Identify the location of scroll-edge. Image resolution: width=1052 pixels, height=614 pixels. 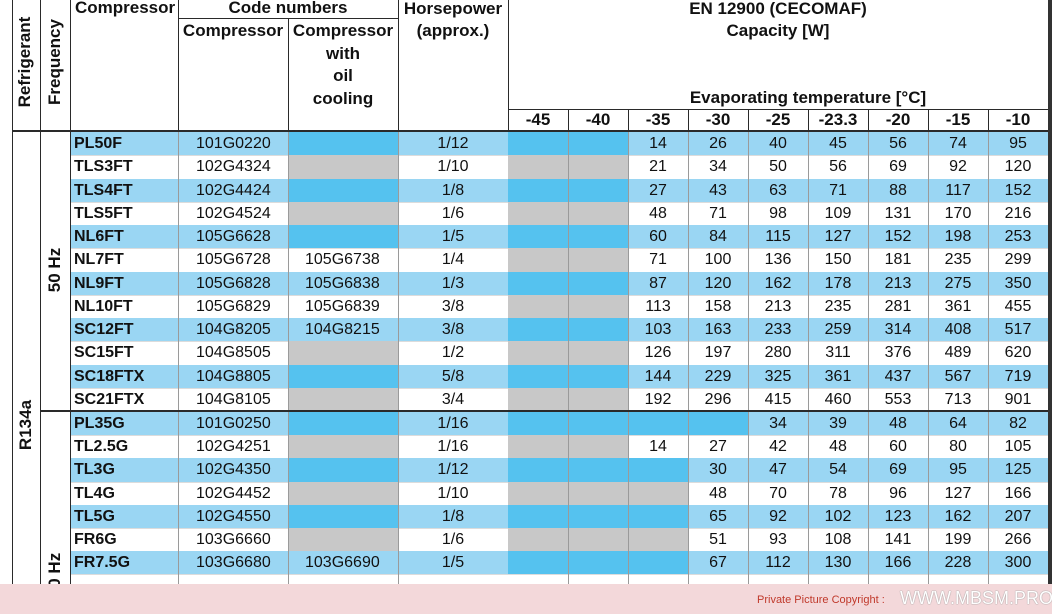
(1050, 292).